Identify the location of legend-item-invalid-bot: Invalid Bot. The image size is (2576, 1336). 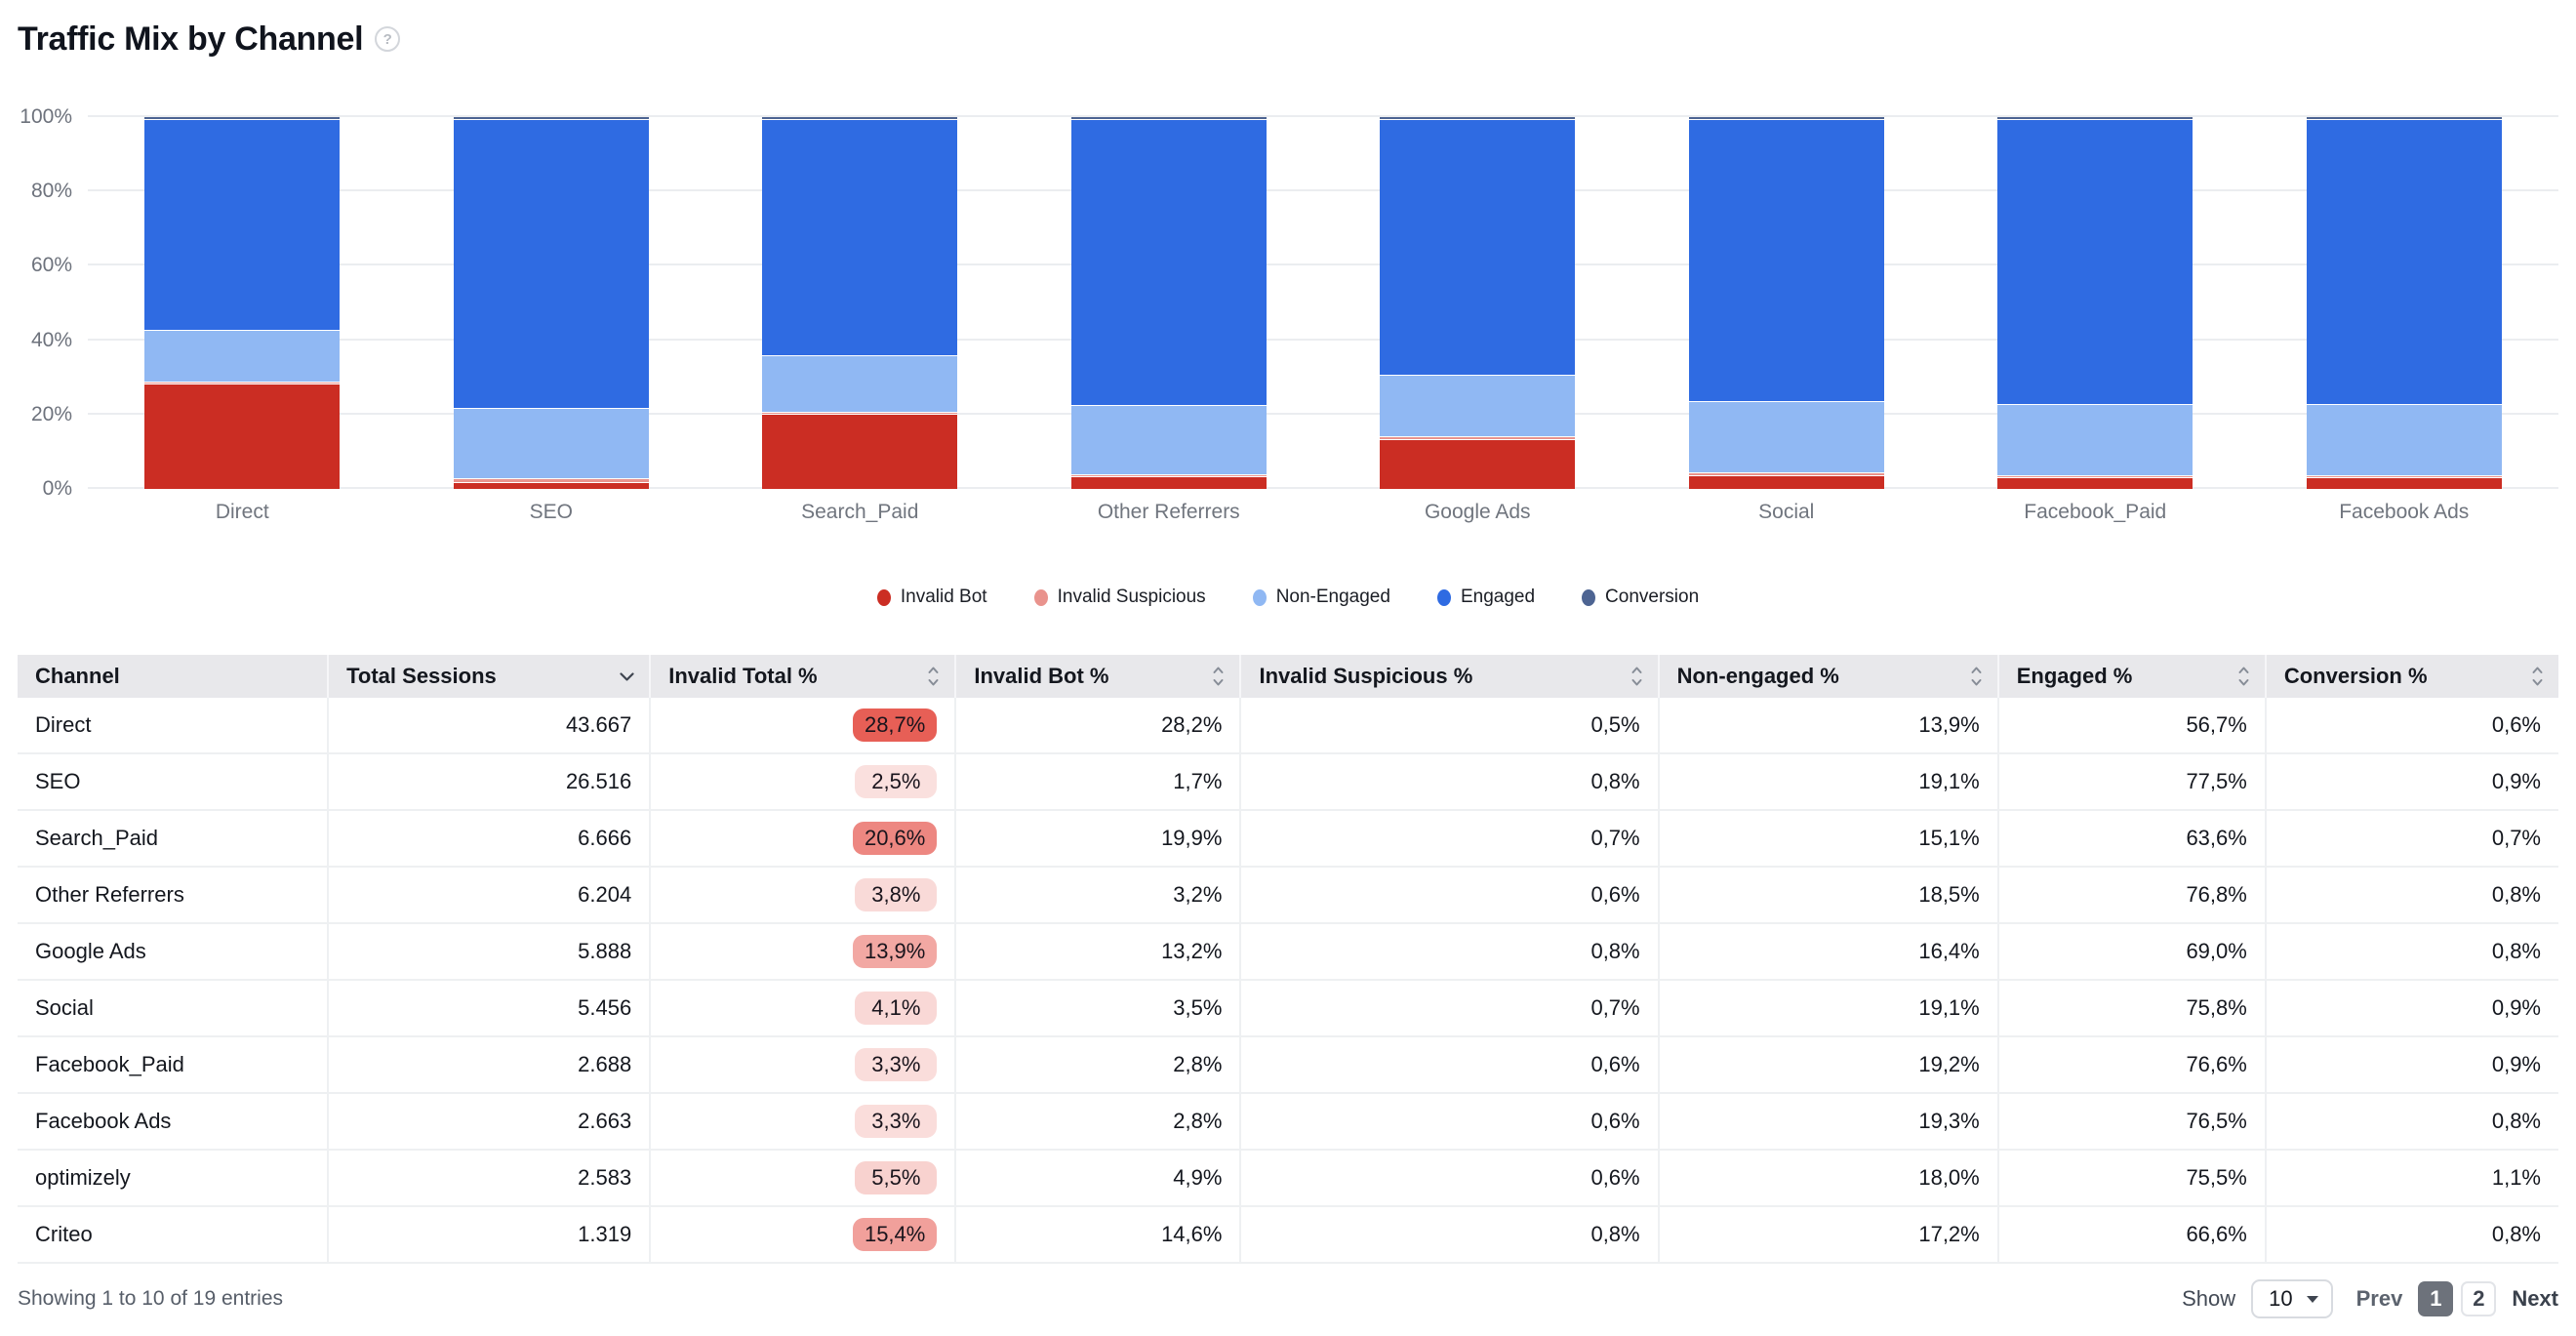
(931, 597).